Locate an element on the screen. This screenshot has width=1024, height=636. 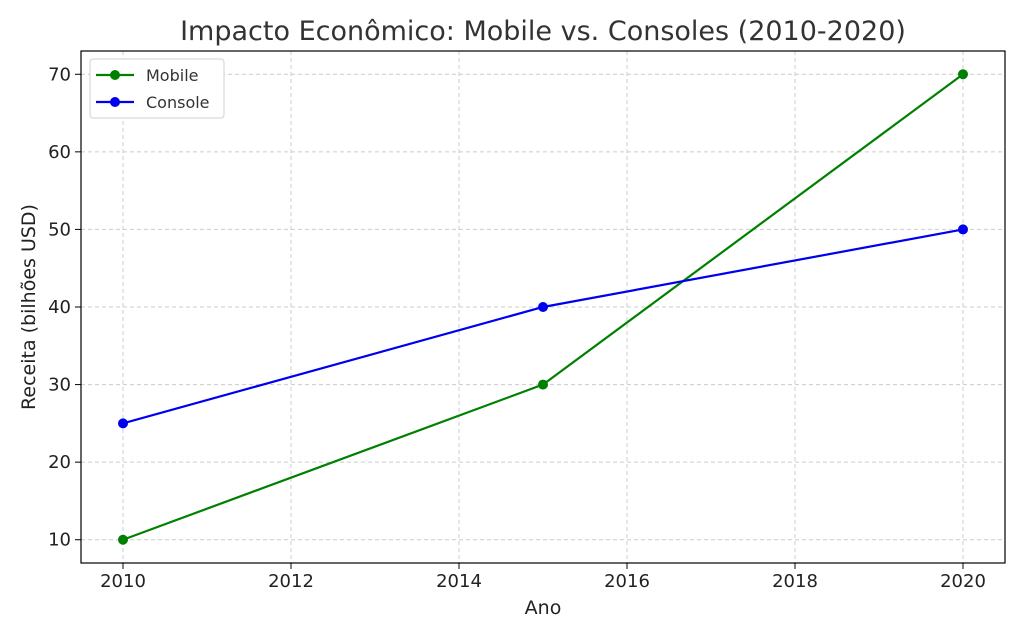
legend-box is located at coordinates (157, 88).